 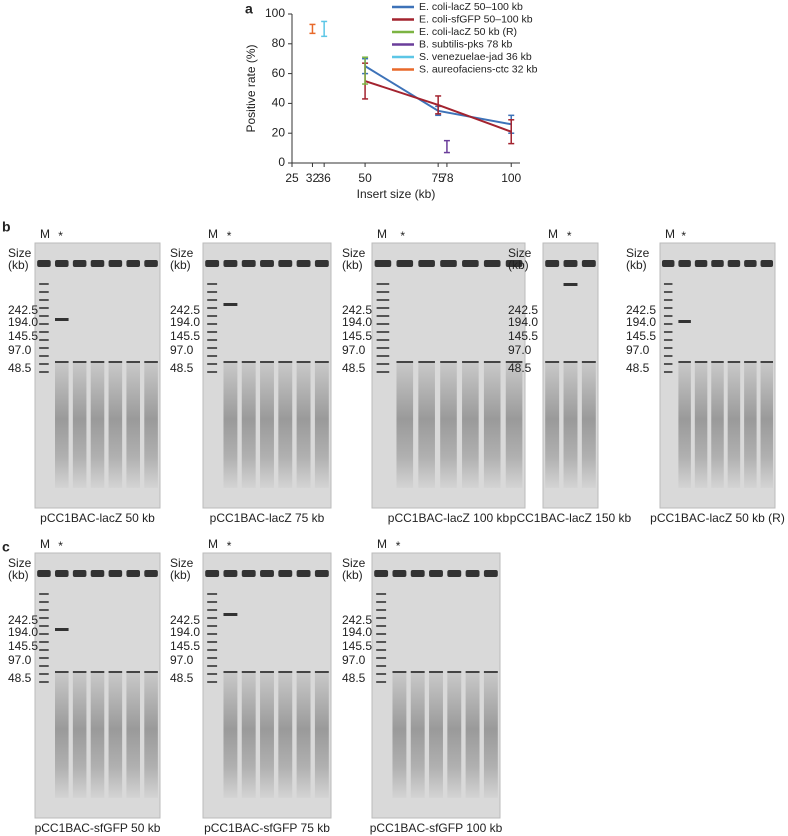 I want to click on x-tick-label: 50, so click(x=365, y=178).